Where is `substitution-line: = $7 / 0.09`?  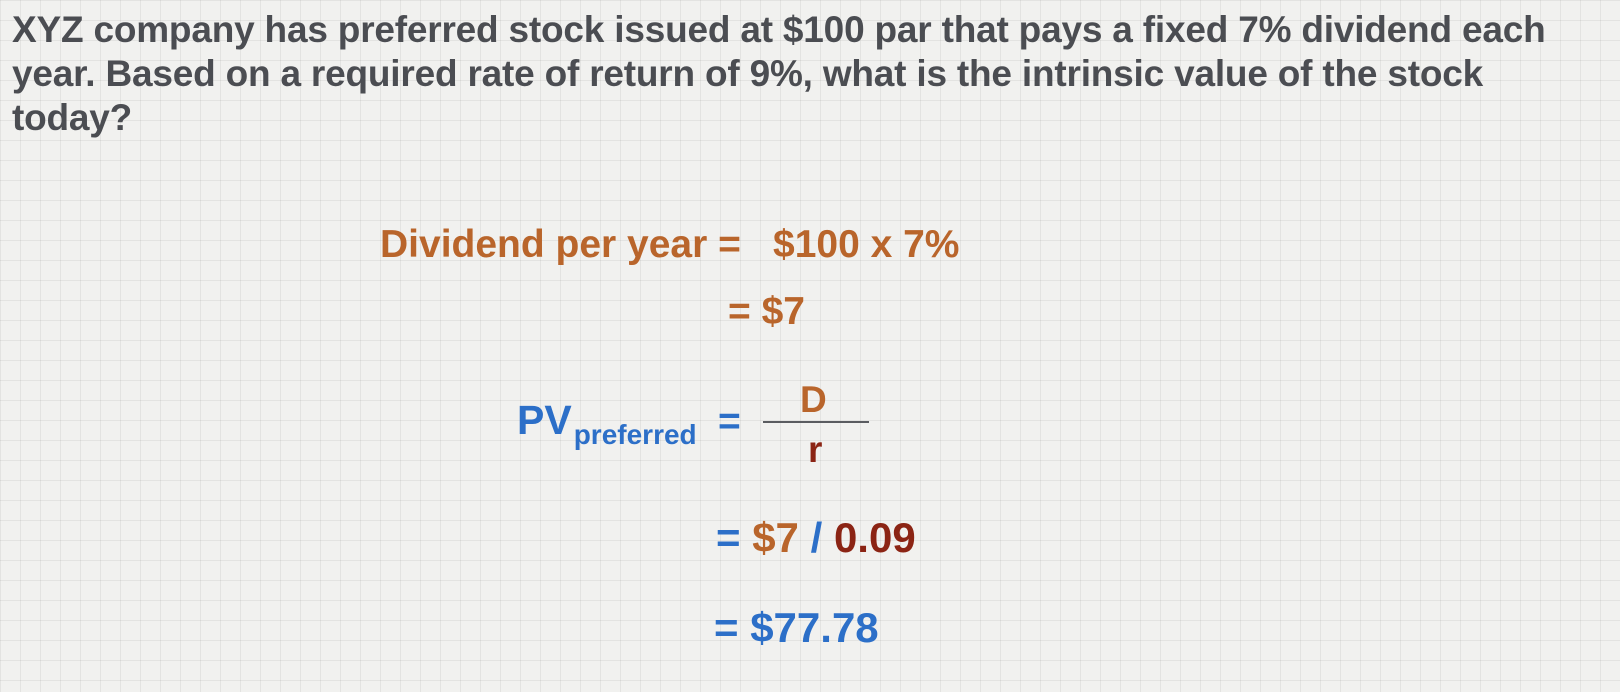 substitution-line: = $7 / 0.09 is located at coordinates (816, 538).